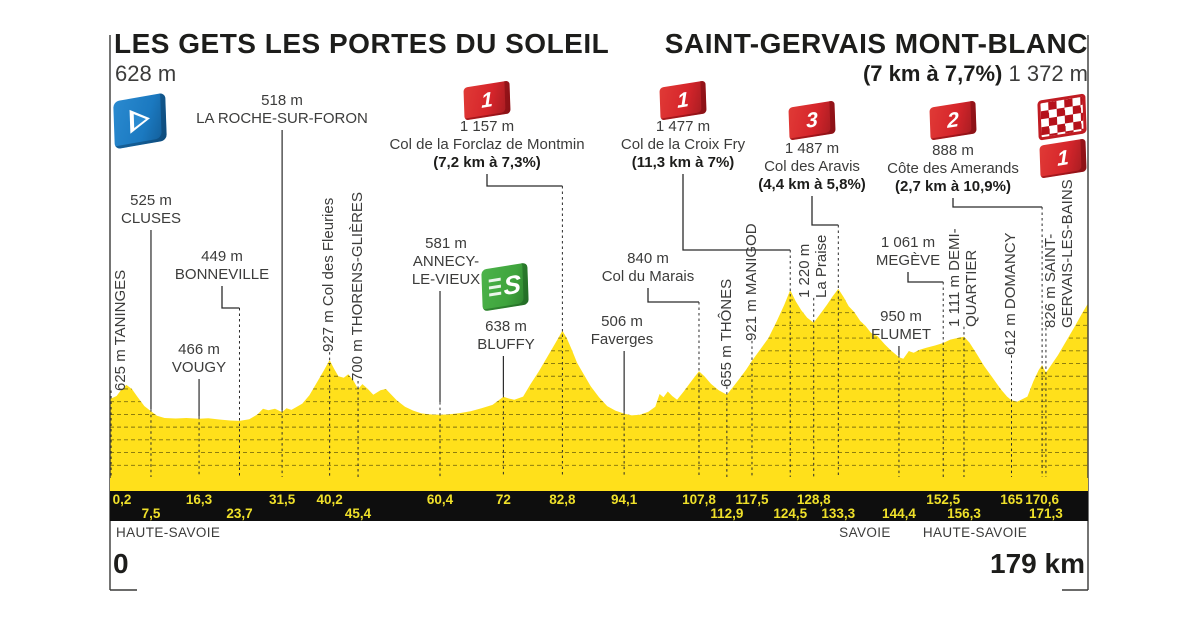 This screenshot has width=1200, height=630. I want to click on landmark-label: 581 m ANNECY- LE-VIEUX, so click(446, 262).